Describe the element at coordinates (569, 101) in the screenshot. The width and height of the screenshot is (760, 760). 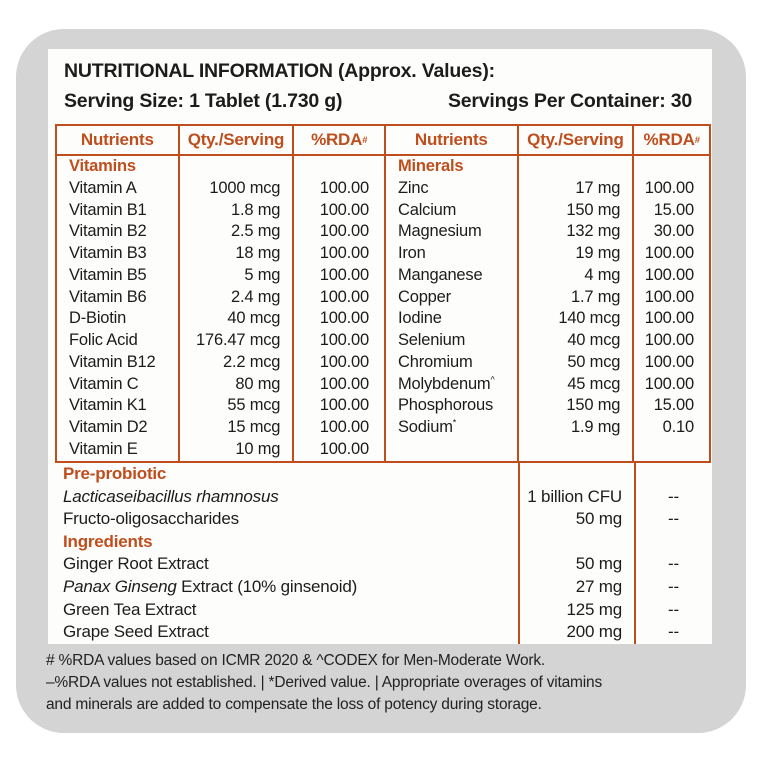
I see `servings-per-container: Servings Per Container: 30` at that location.